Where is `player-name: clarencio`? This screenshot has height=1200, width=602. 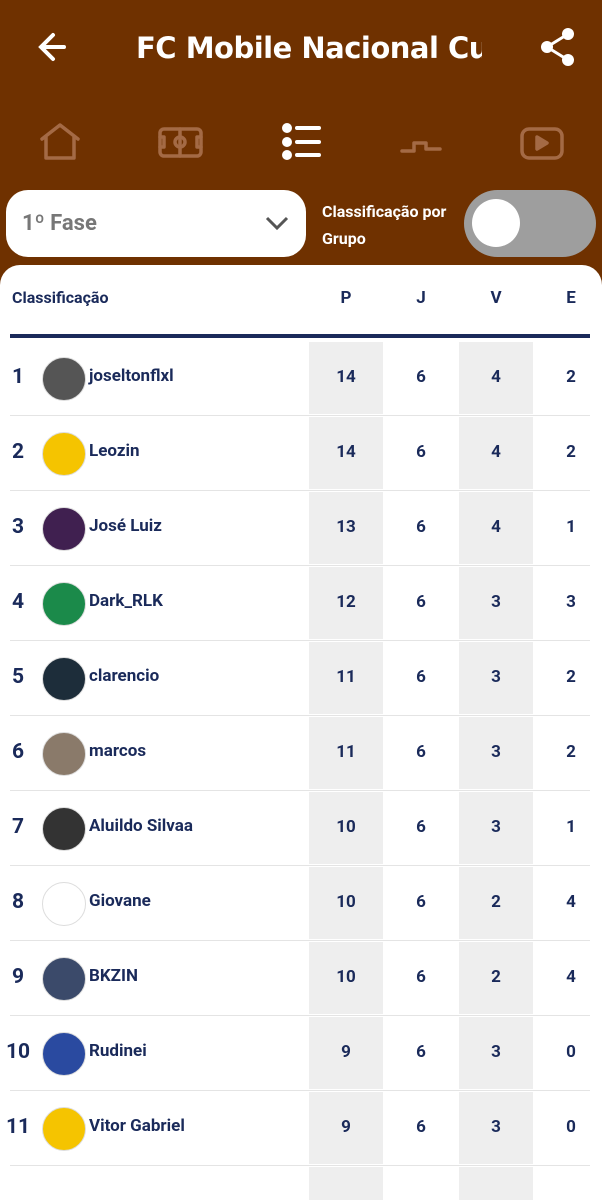 player-name: clarencio is located at coordinates (124, 676).